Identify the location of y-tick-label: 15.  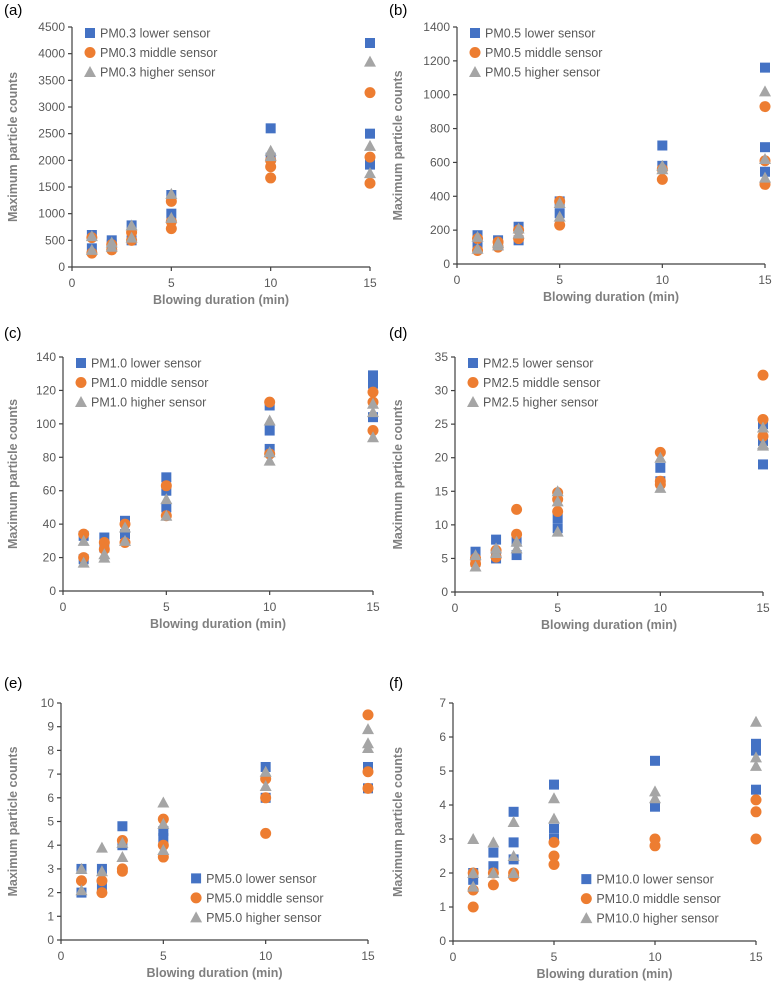
(442, 491).